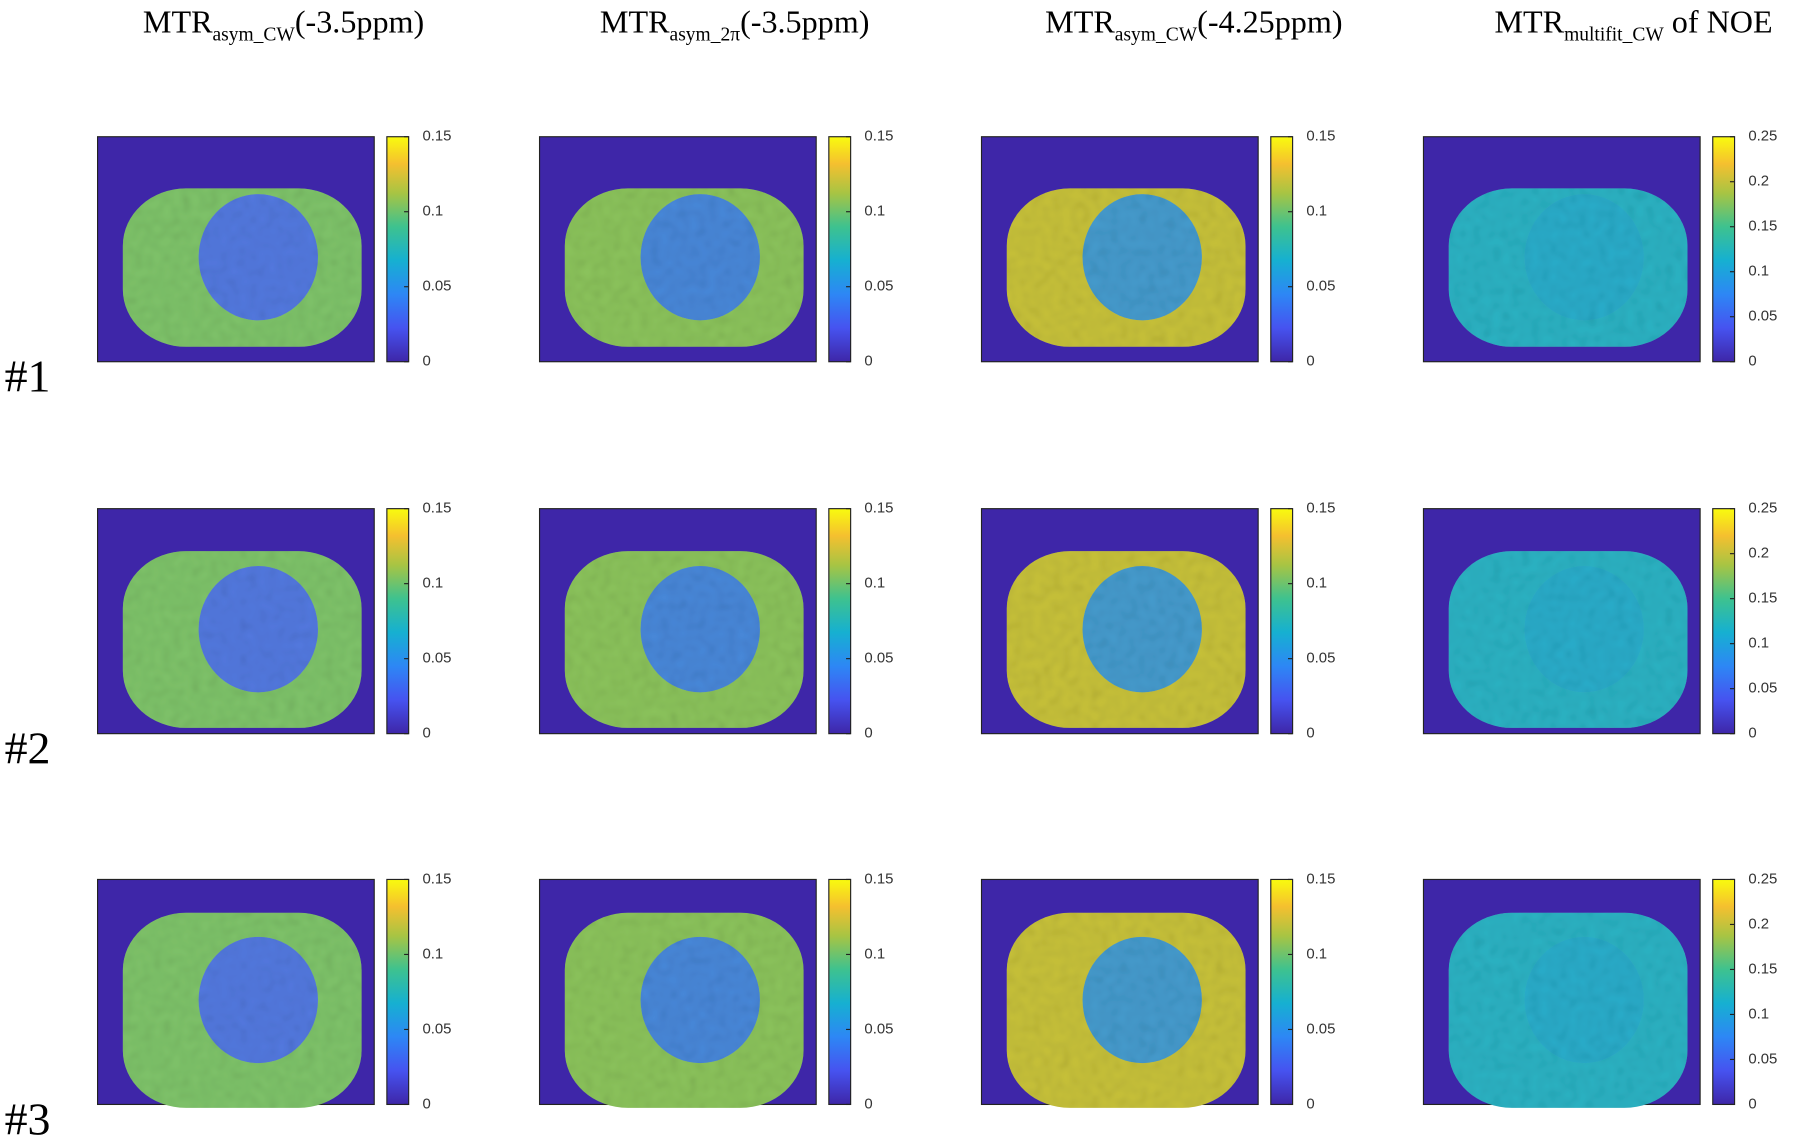  I want to click on row-label: #2, so click(28, 748).